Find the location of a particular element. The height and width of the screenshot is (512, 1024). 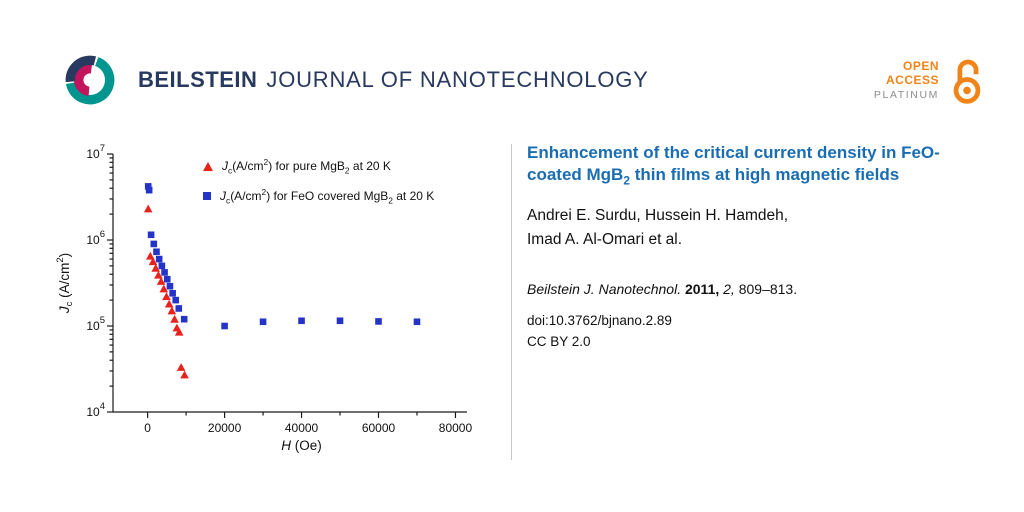

square-marker-icon is located at coordinates (207, 196).